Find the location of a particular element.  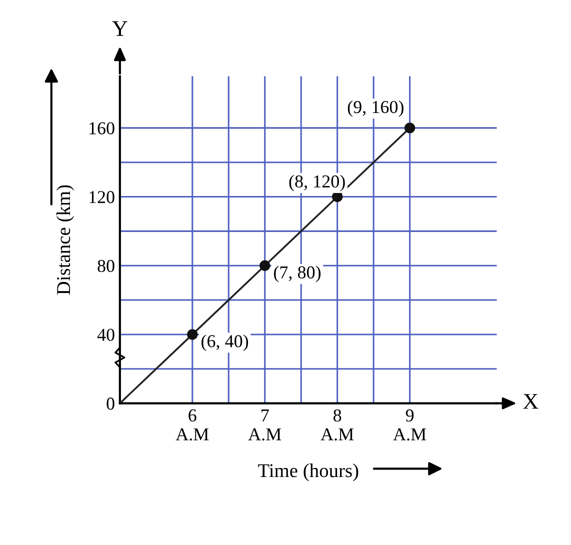

y-tick-label: 80 is located at coordinates (106, 266).